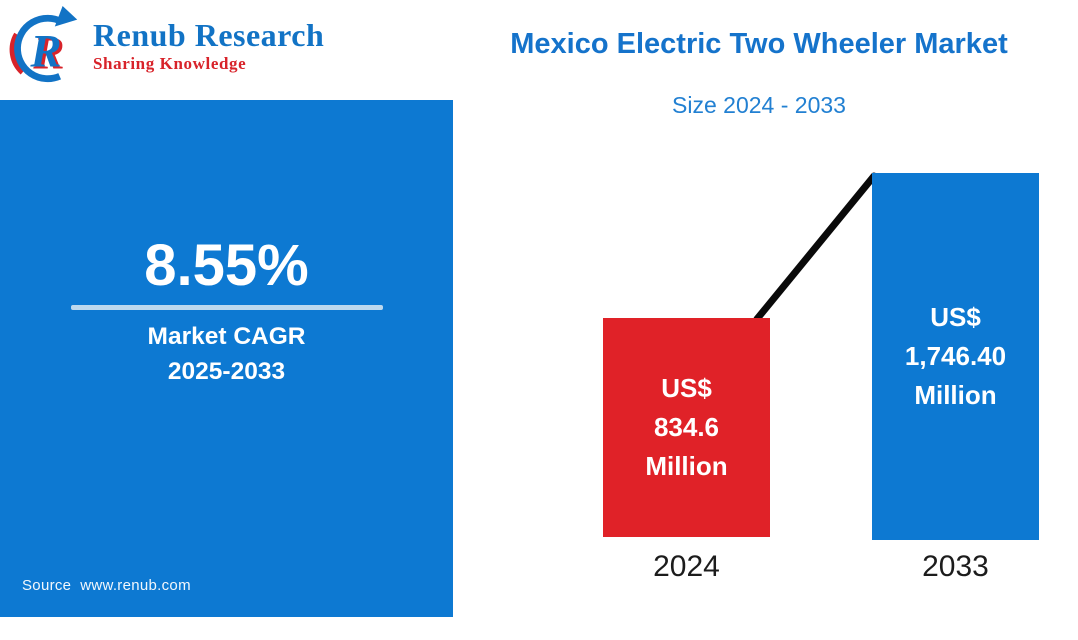  What do you see at coordinates (170, 63) in the screenshot?
I see `logo-tagline: Sharing Knowledge` at bounding box center [170, 63].